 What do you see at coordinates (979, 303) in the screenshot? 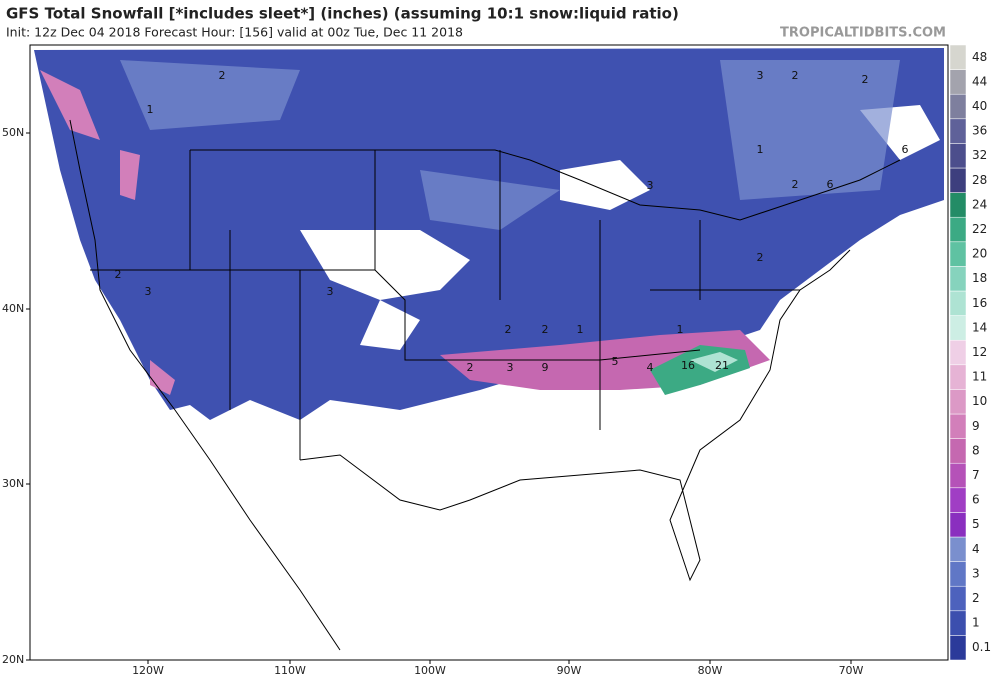
I see `colorbar-label: 16` at bounding box center [979, 303].